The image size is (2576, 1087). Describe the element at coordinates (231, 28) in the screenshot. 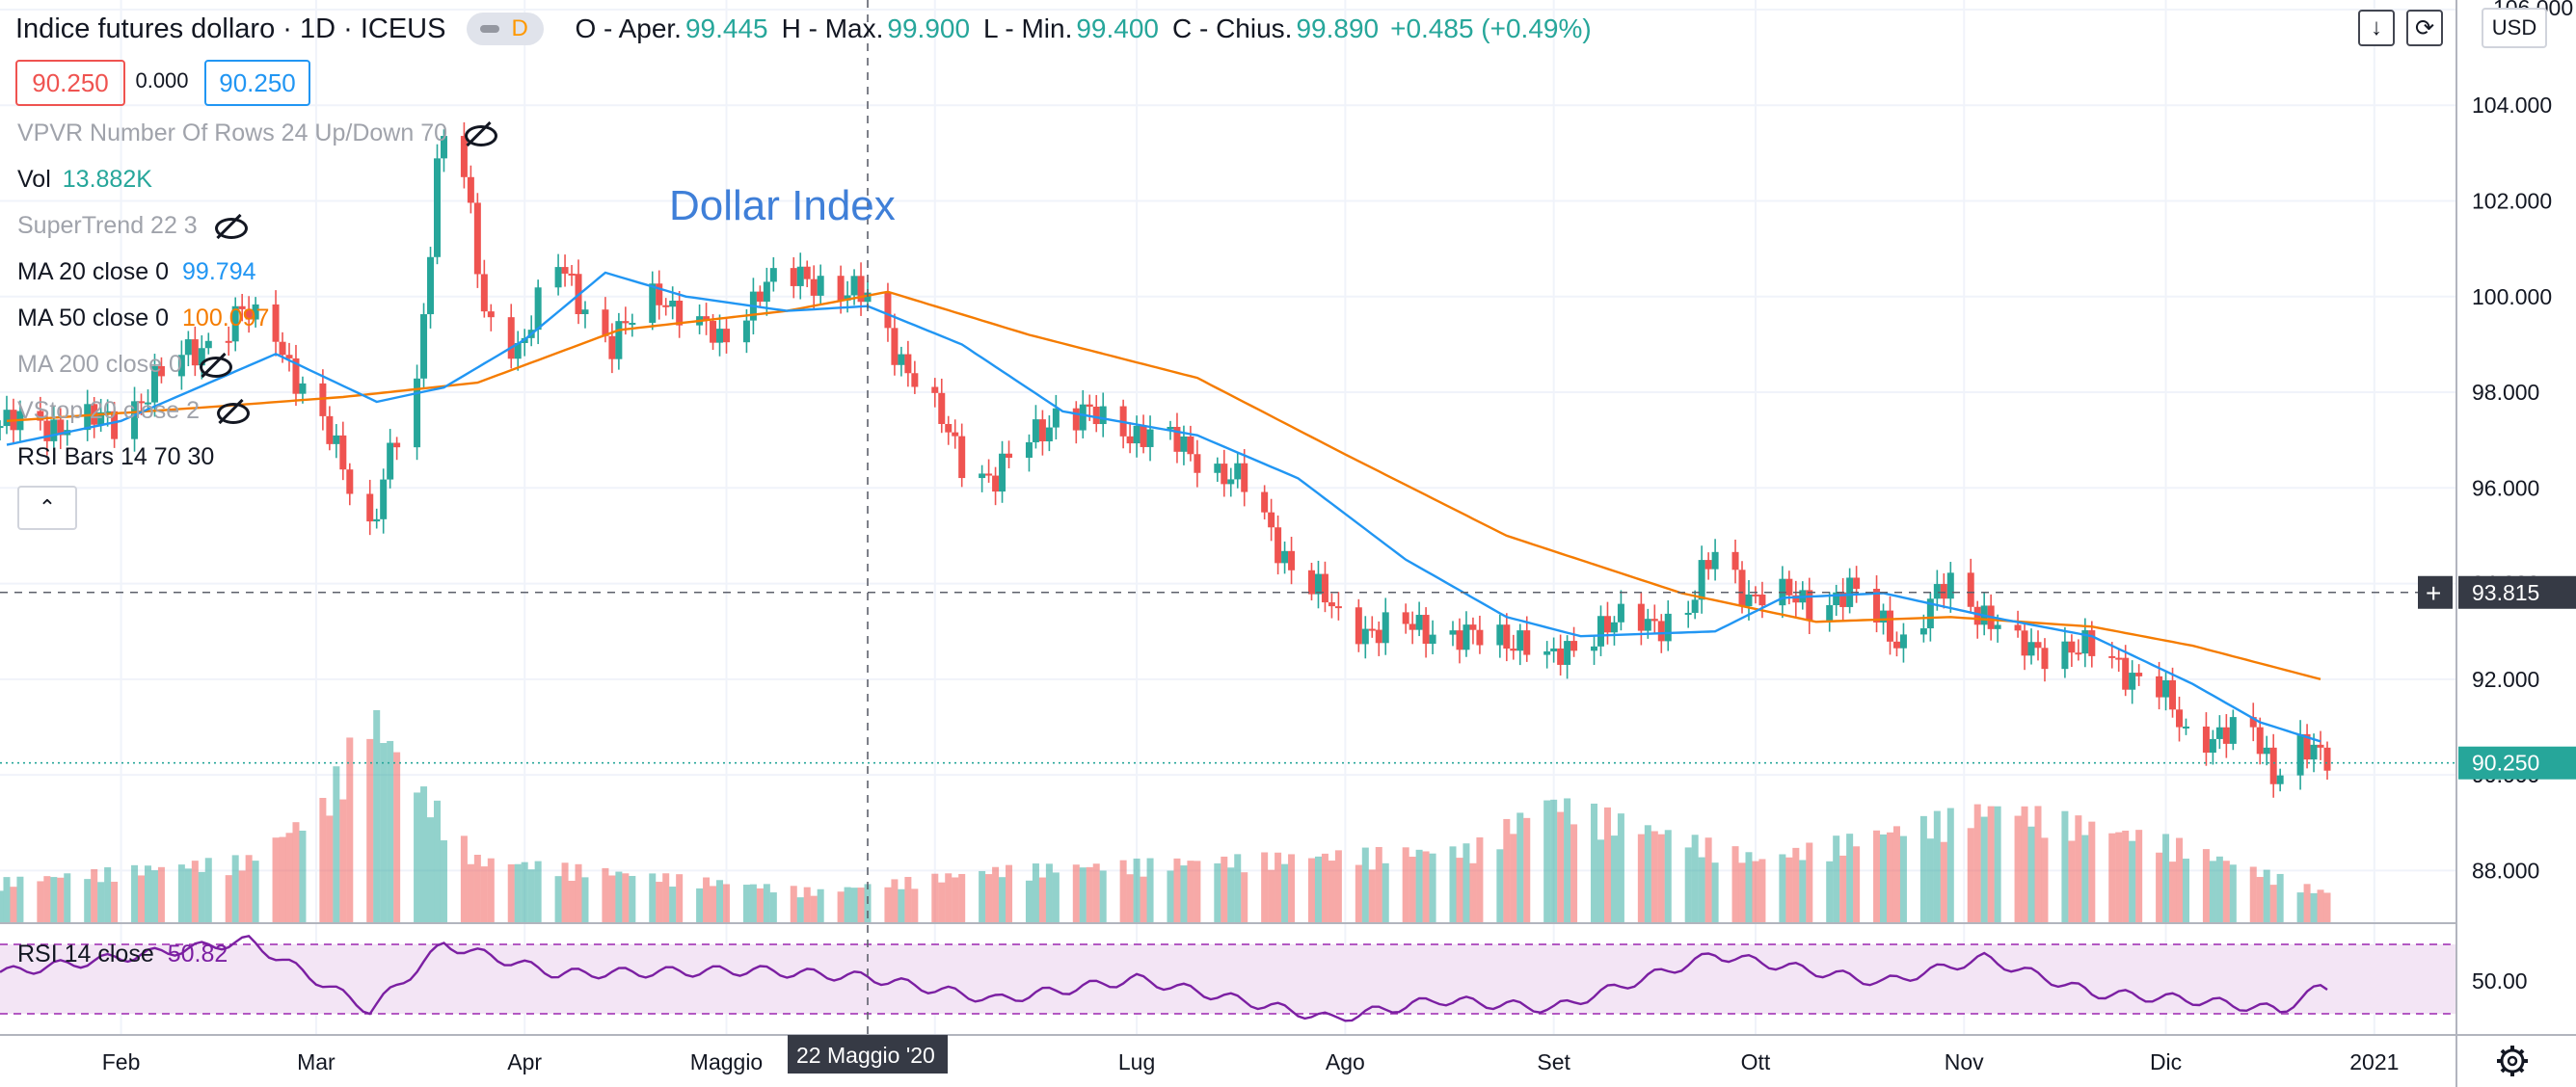

I see `symbol-title: Indice futures dollaro · 1D · ICEUS` at that location.